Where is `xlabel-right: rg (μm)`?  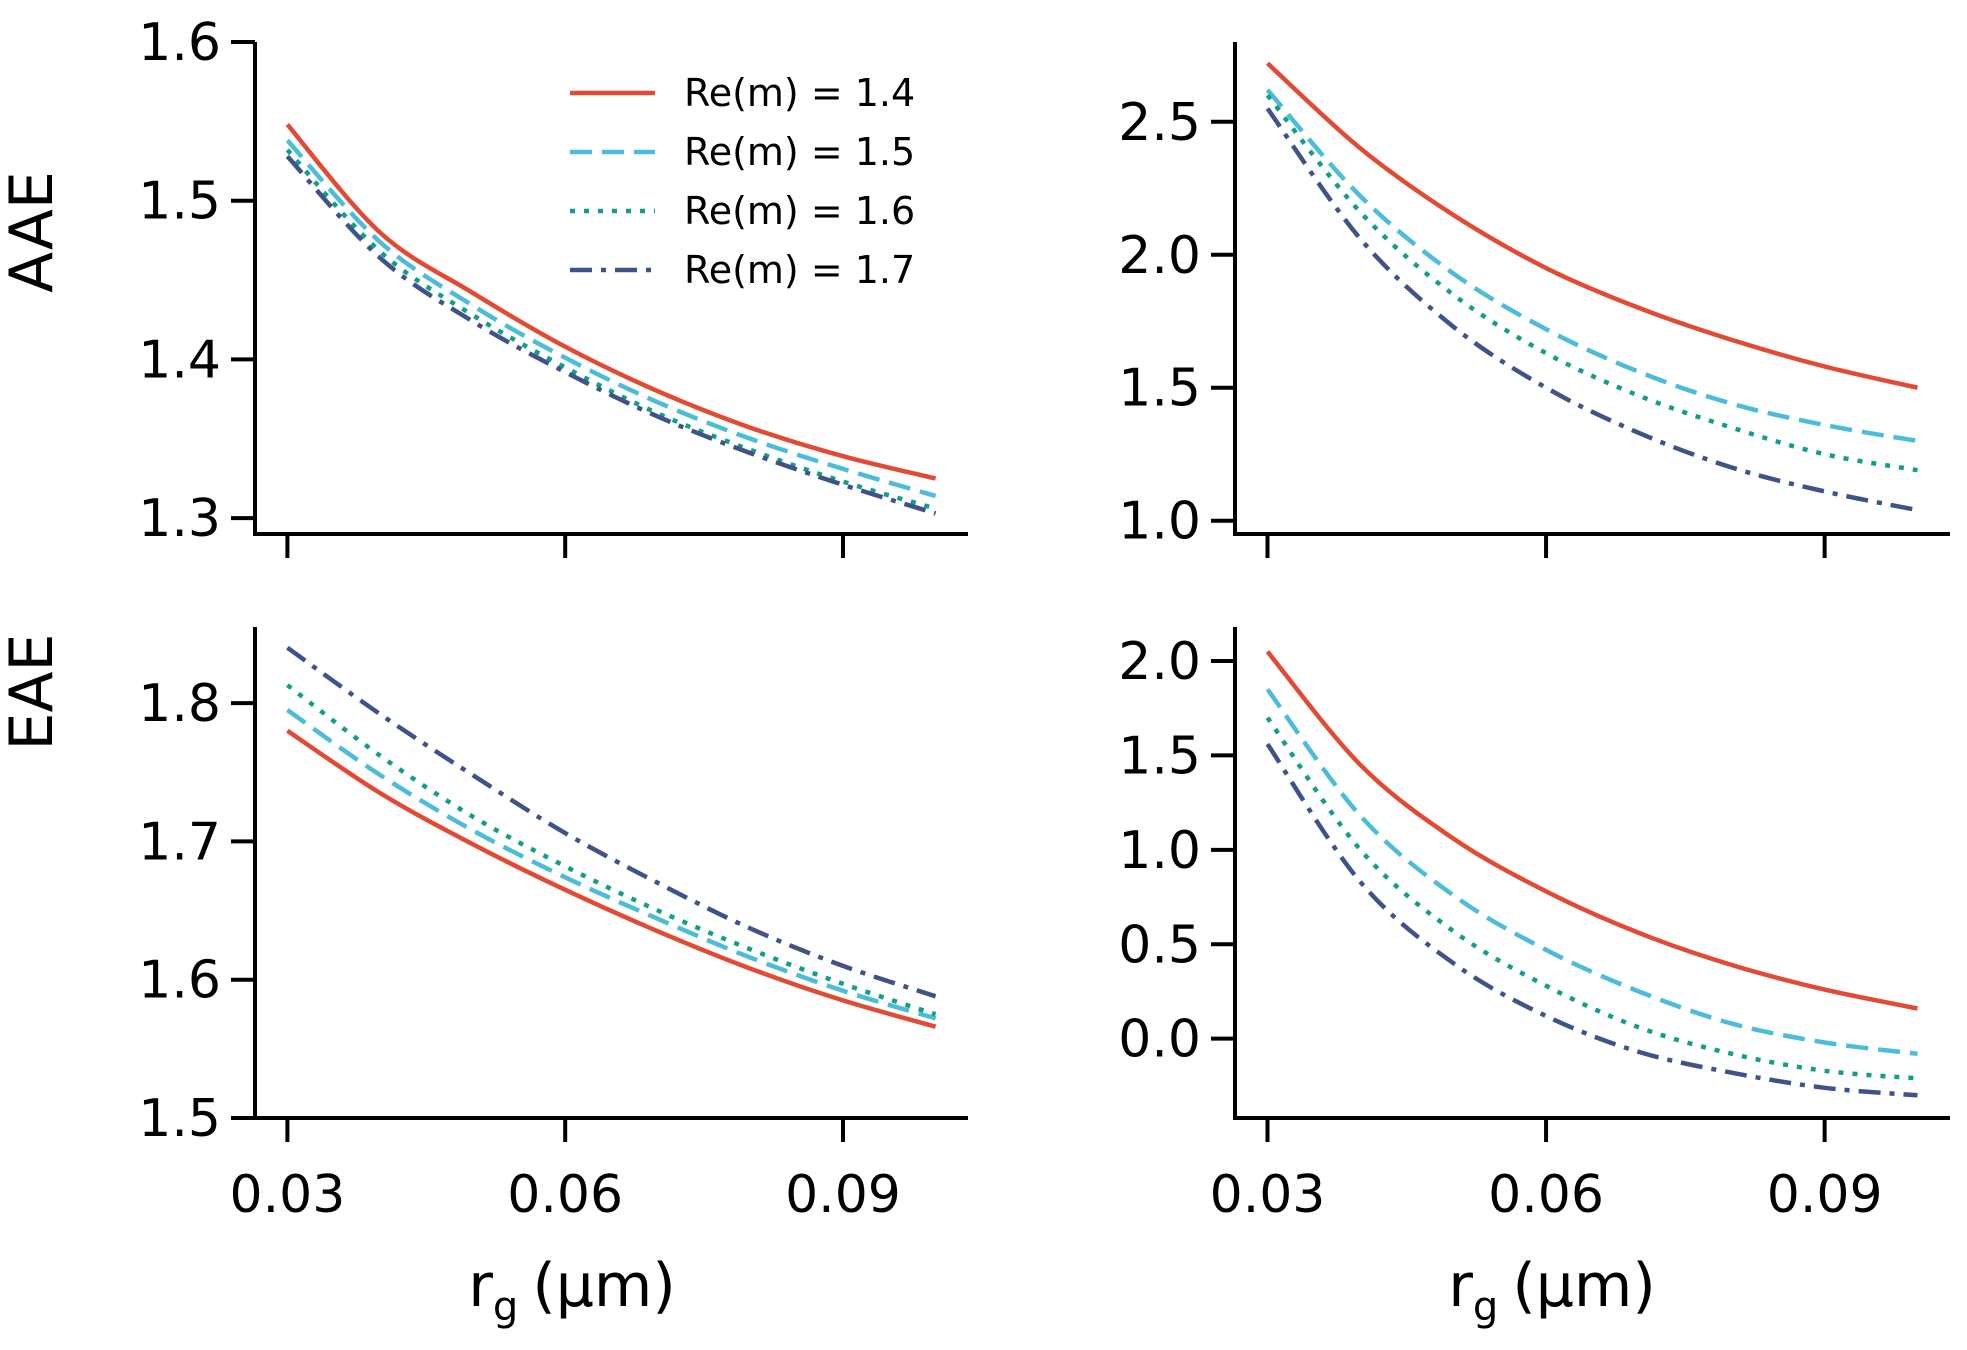
xlabel-right: rg (μm) is located at coordinates (1552, 1290).